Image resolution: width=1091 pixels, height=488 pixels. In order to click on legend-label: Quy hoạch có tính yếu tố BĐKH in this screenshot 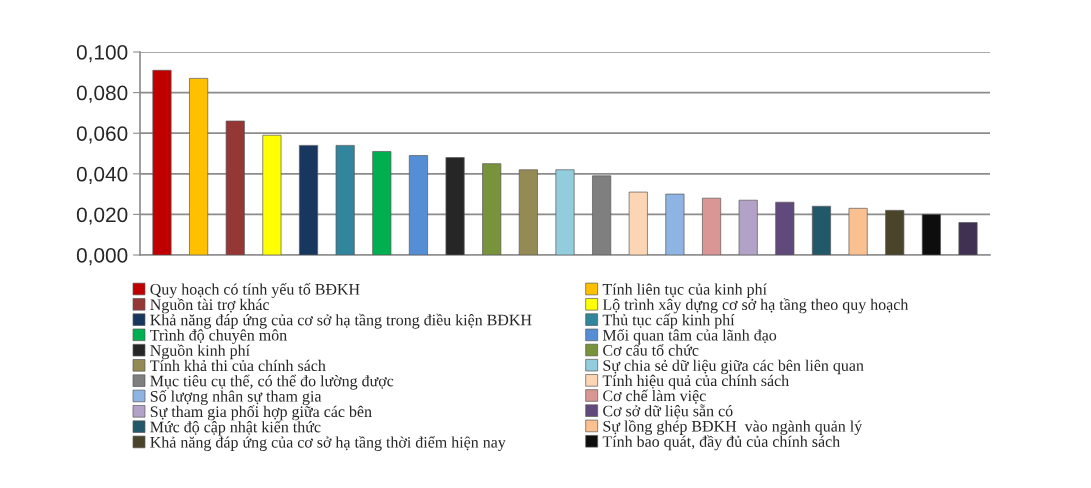, I will do `click(255, 291)`.